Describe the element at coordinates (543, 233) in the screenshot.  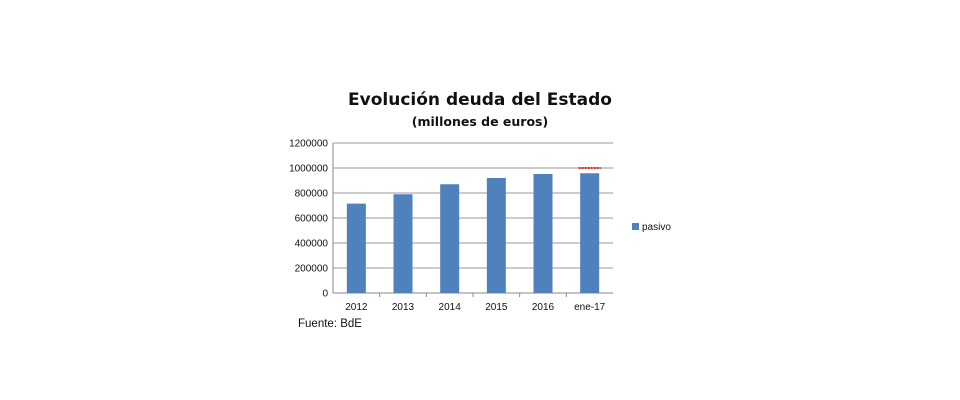
I see `bar-2016` at that location.